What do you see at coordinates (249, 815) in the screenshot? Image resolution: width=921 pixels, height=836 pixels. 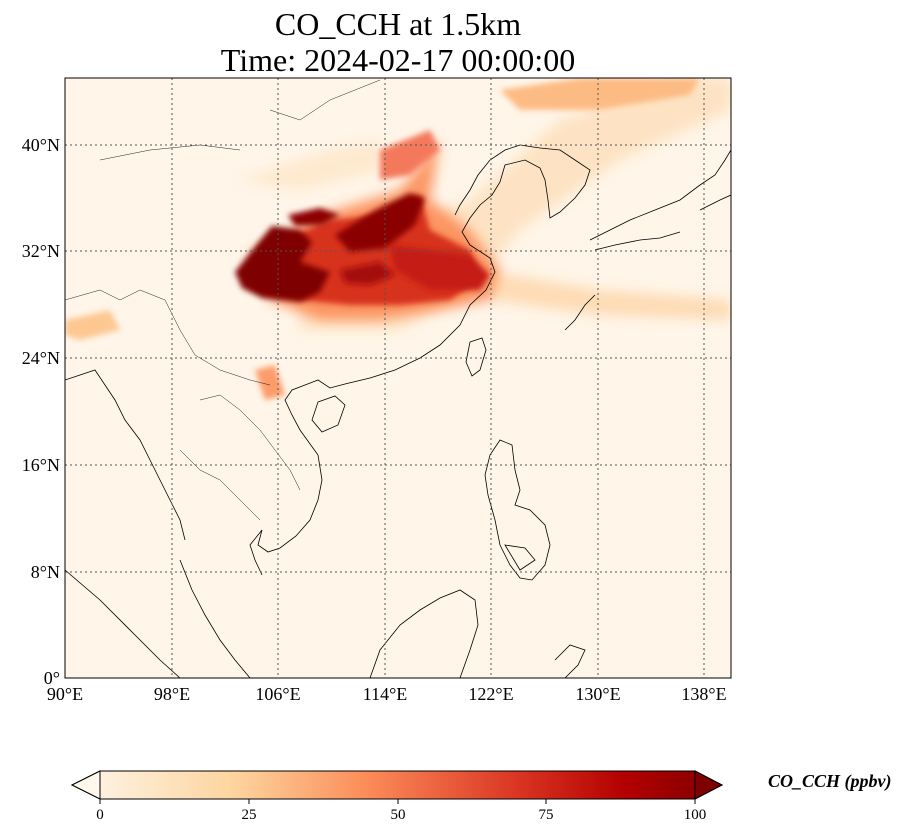 I see `colorbar-tick-25: 25` at bounding box center [249, 815].